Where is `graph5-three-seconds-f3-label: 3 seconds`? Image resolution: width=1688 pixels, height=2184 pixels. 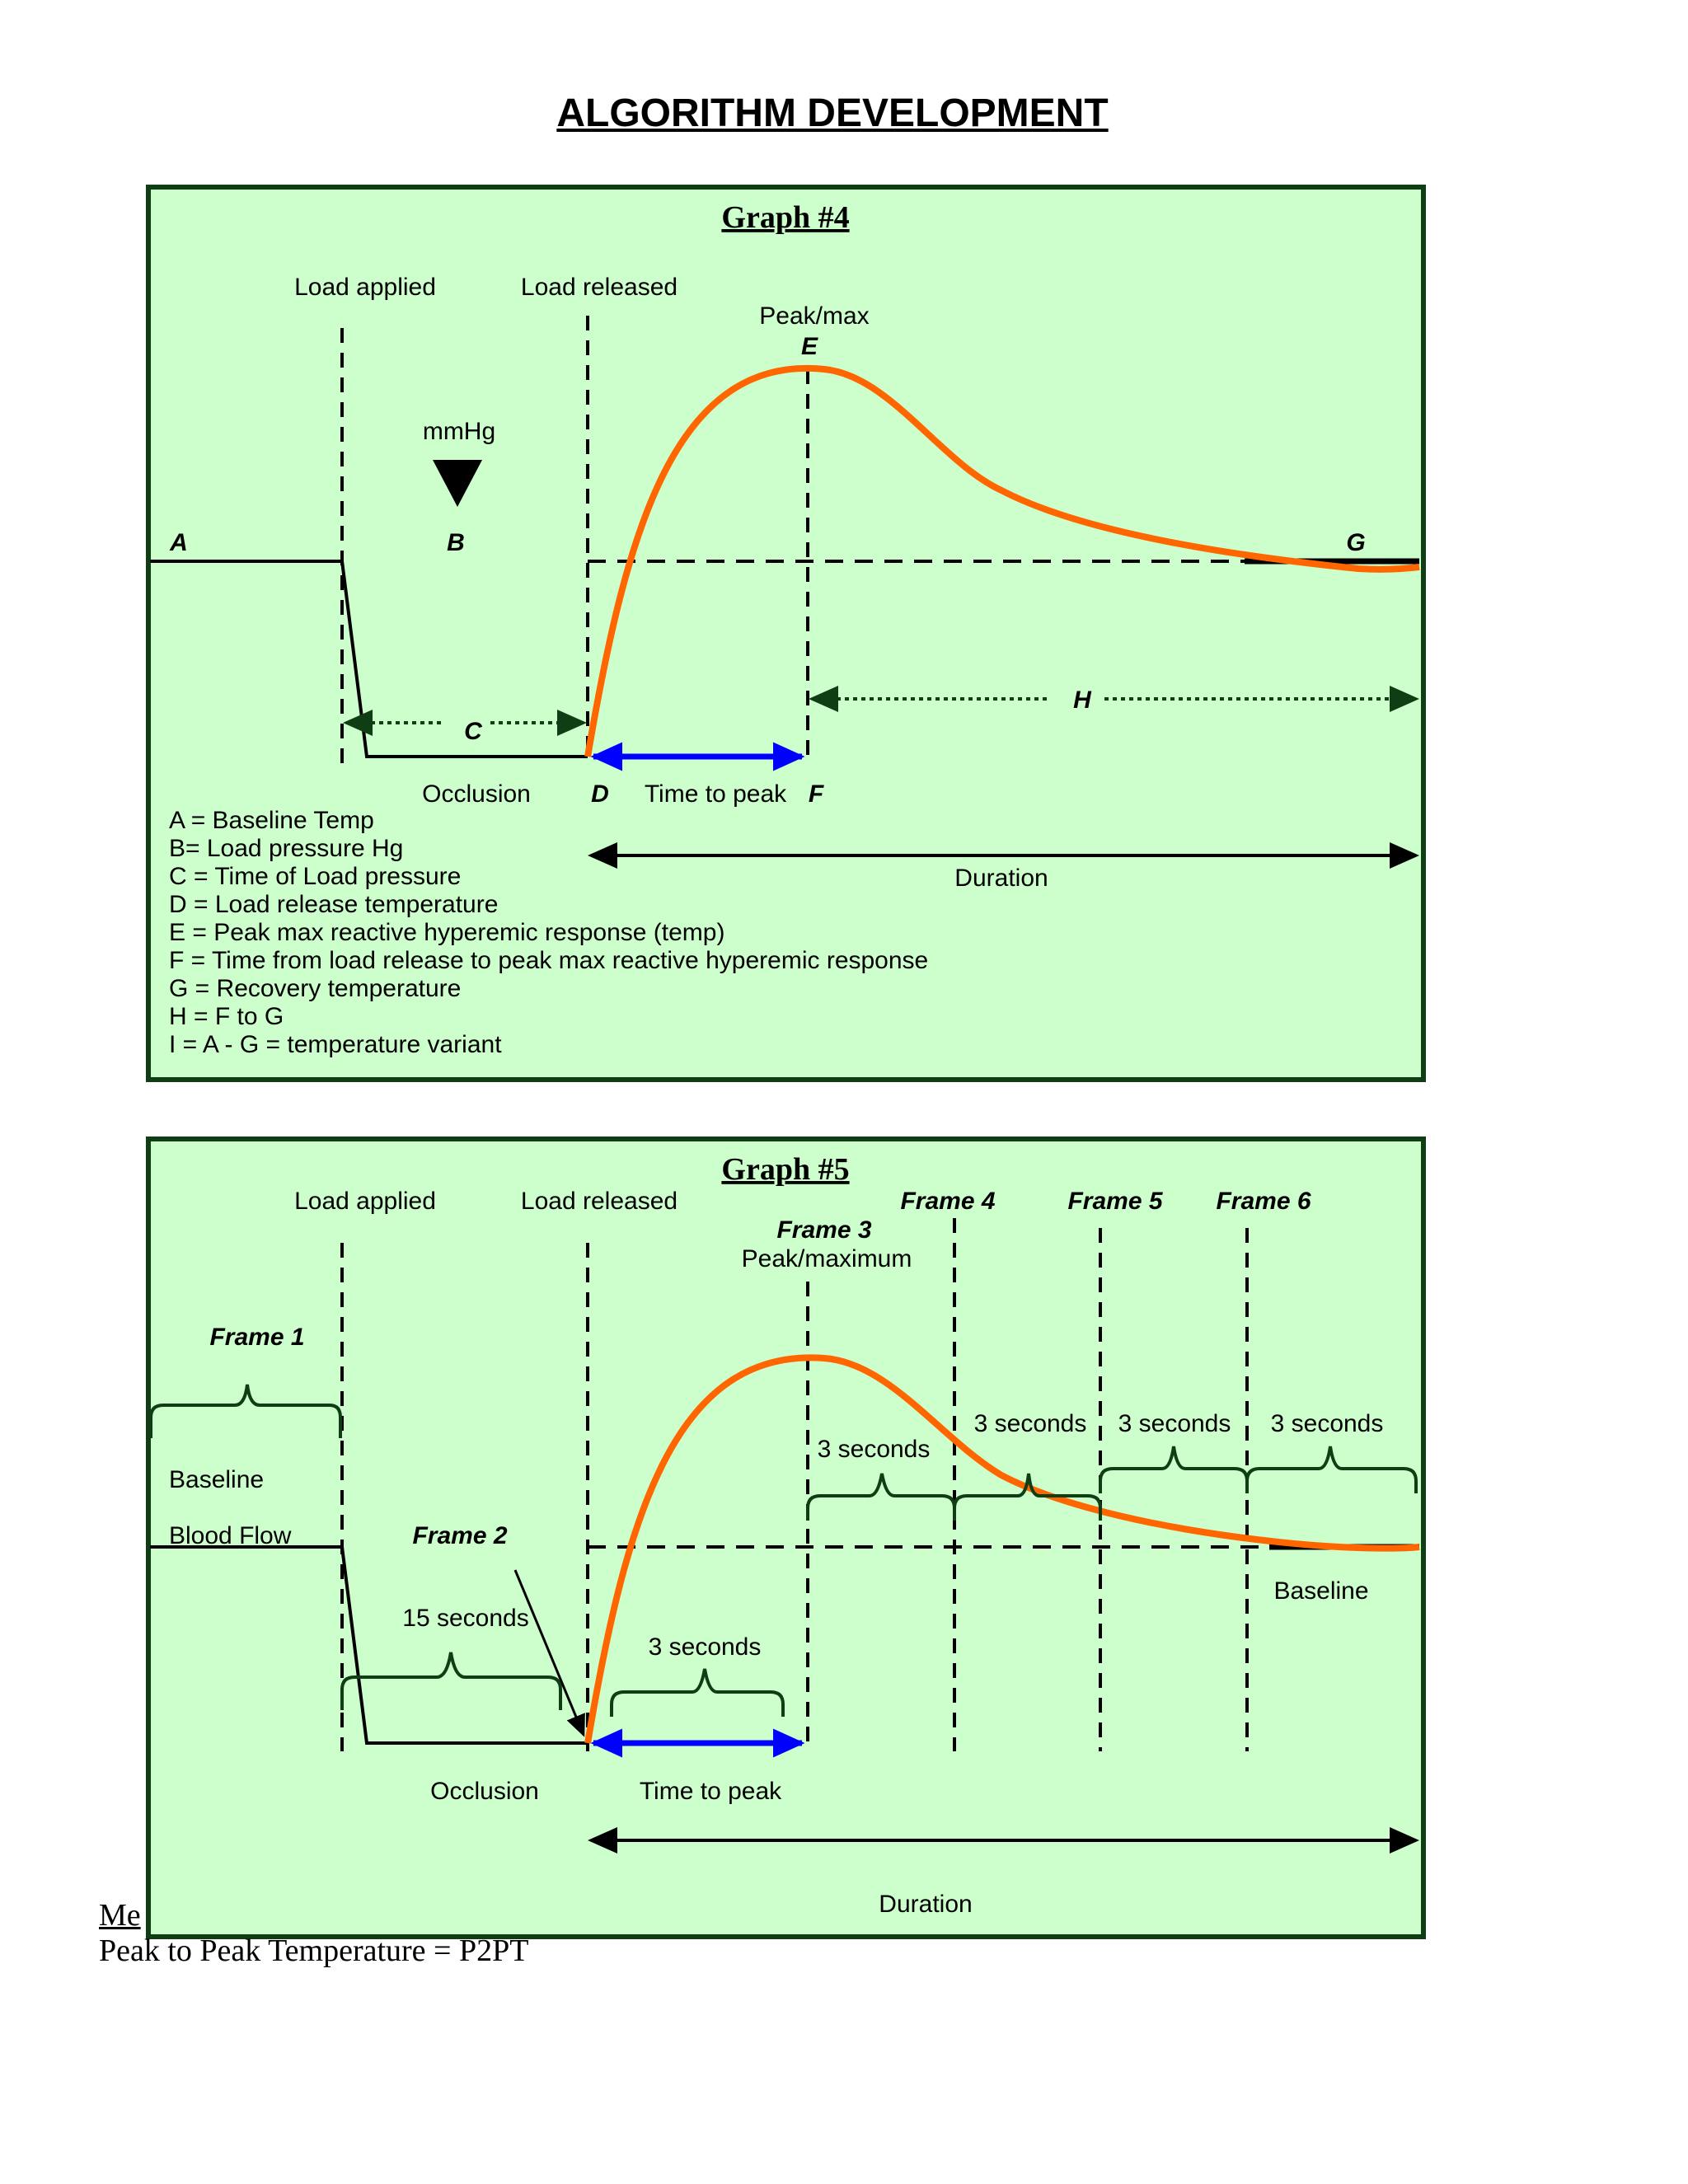
graph5-three-seconds-f3-label: 3 seconds is located at coordinates (875, 1449).